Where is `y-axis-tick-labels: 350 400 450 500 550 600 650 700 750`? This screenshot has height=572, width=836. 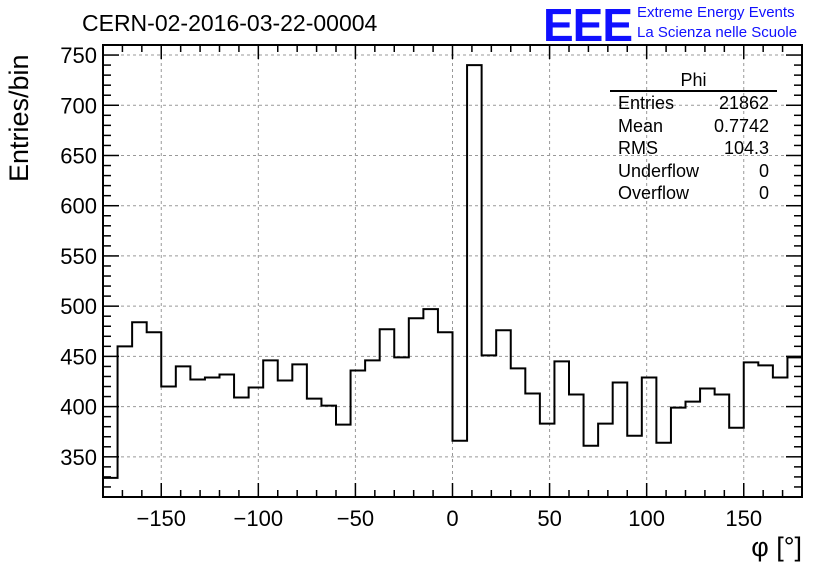 y-axis-tick-labels: 350 400 450 500 550 600 650 700 750 is located at coordinates (78, 256).